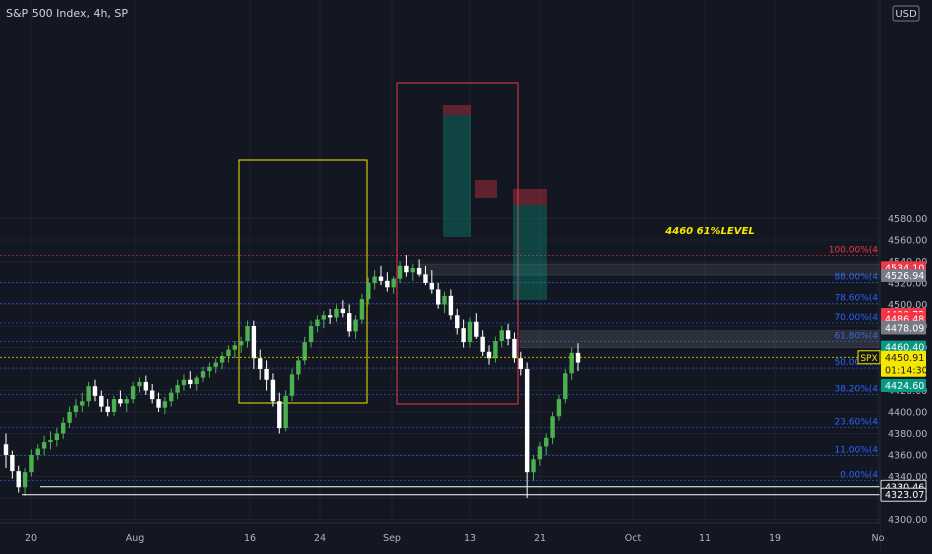  I want to click on time-axis: 20 Aug 16 24 Sep 13 21 Oct 11 19 No, so click(442, 536).